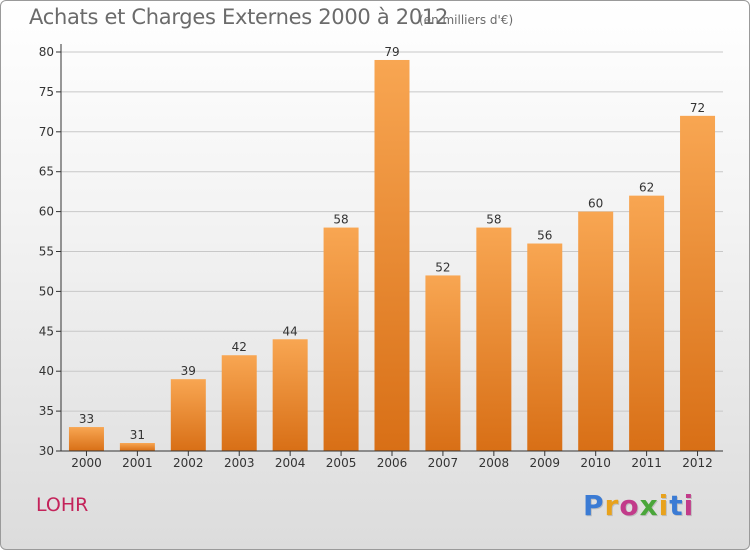 This screenshot has width=750, height=550. I want to click on data-label: 79, so click(391, 52).